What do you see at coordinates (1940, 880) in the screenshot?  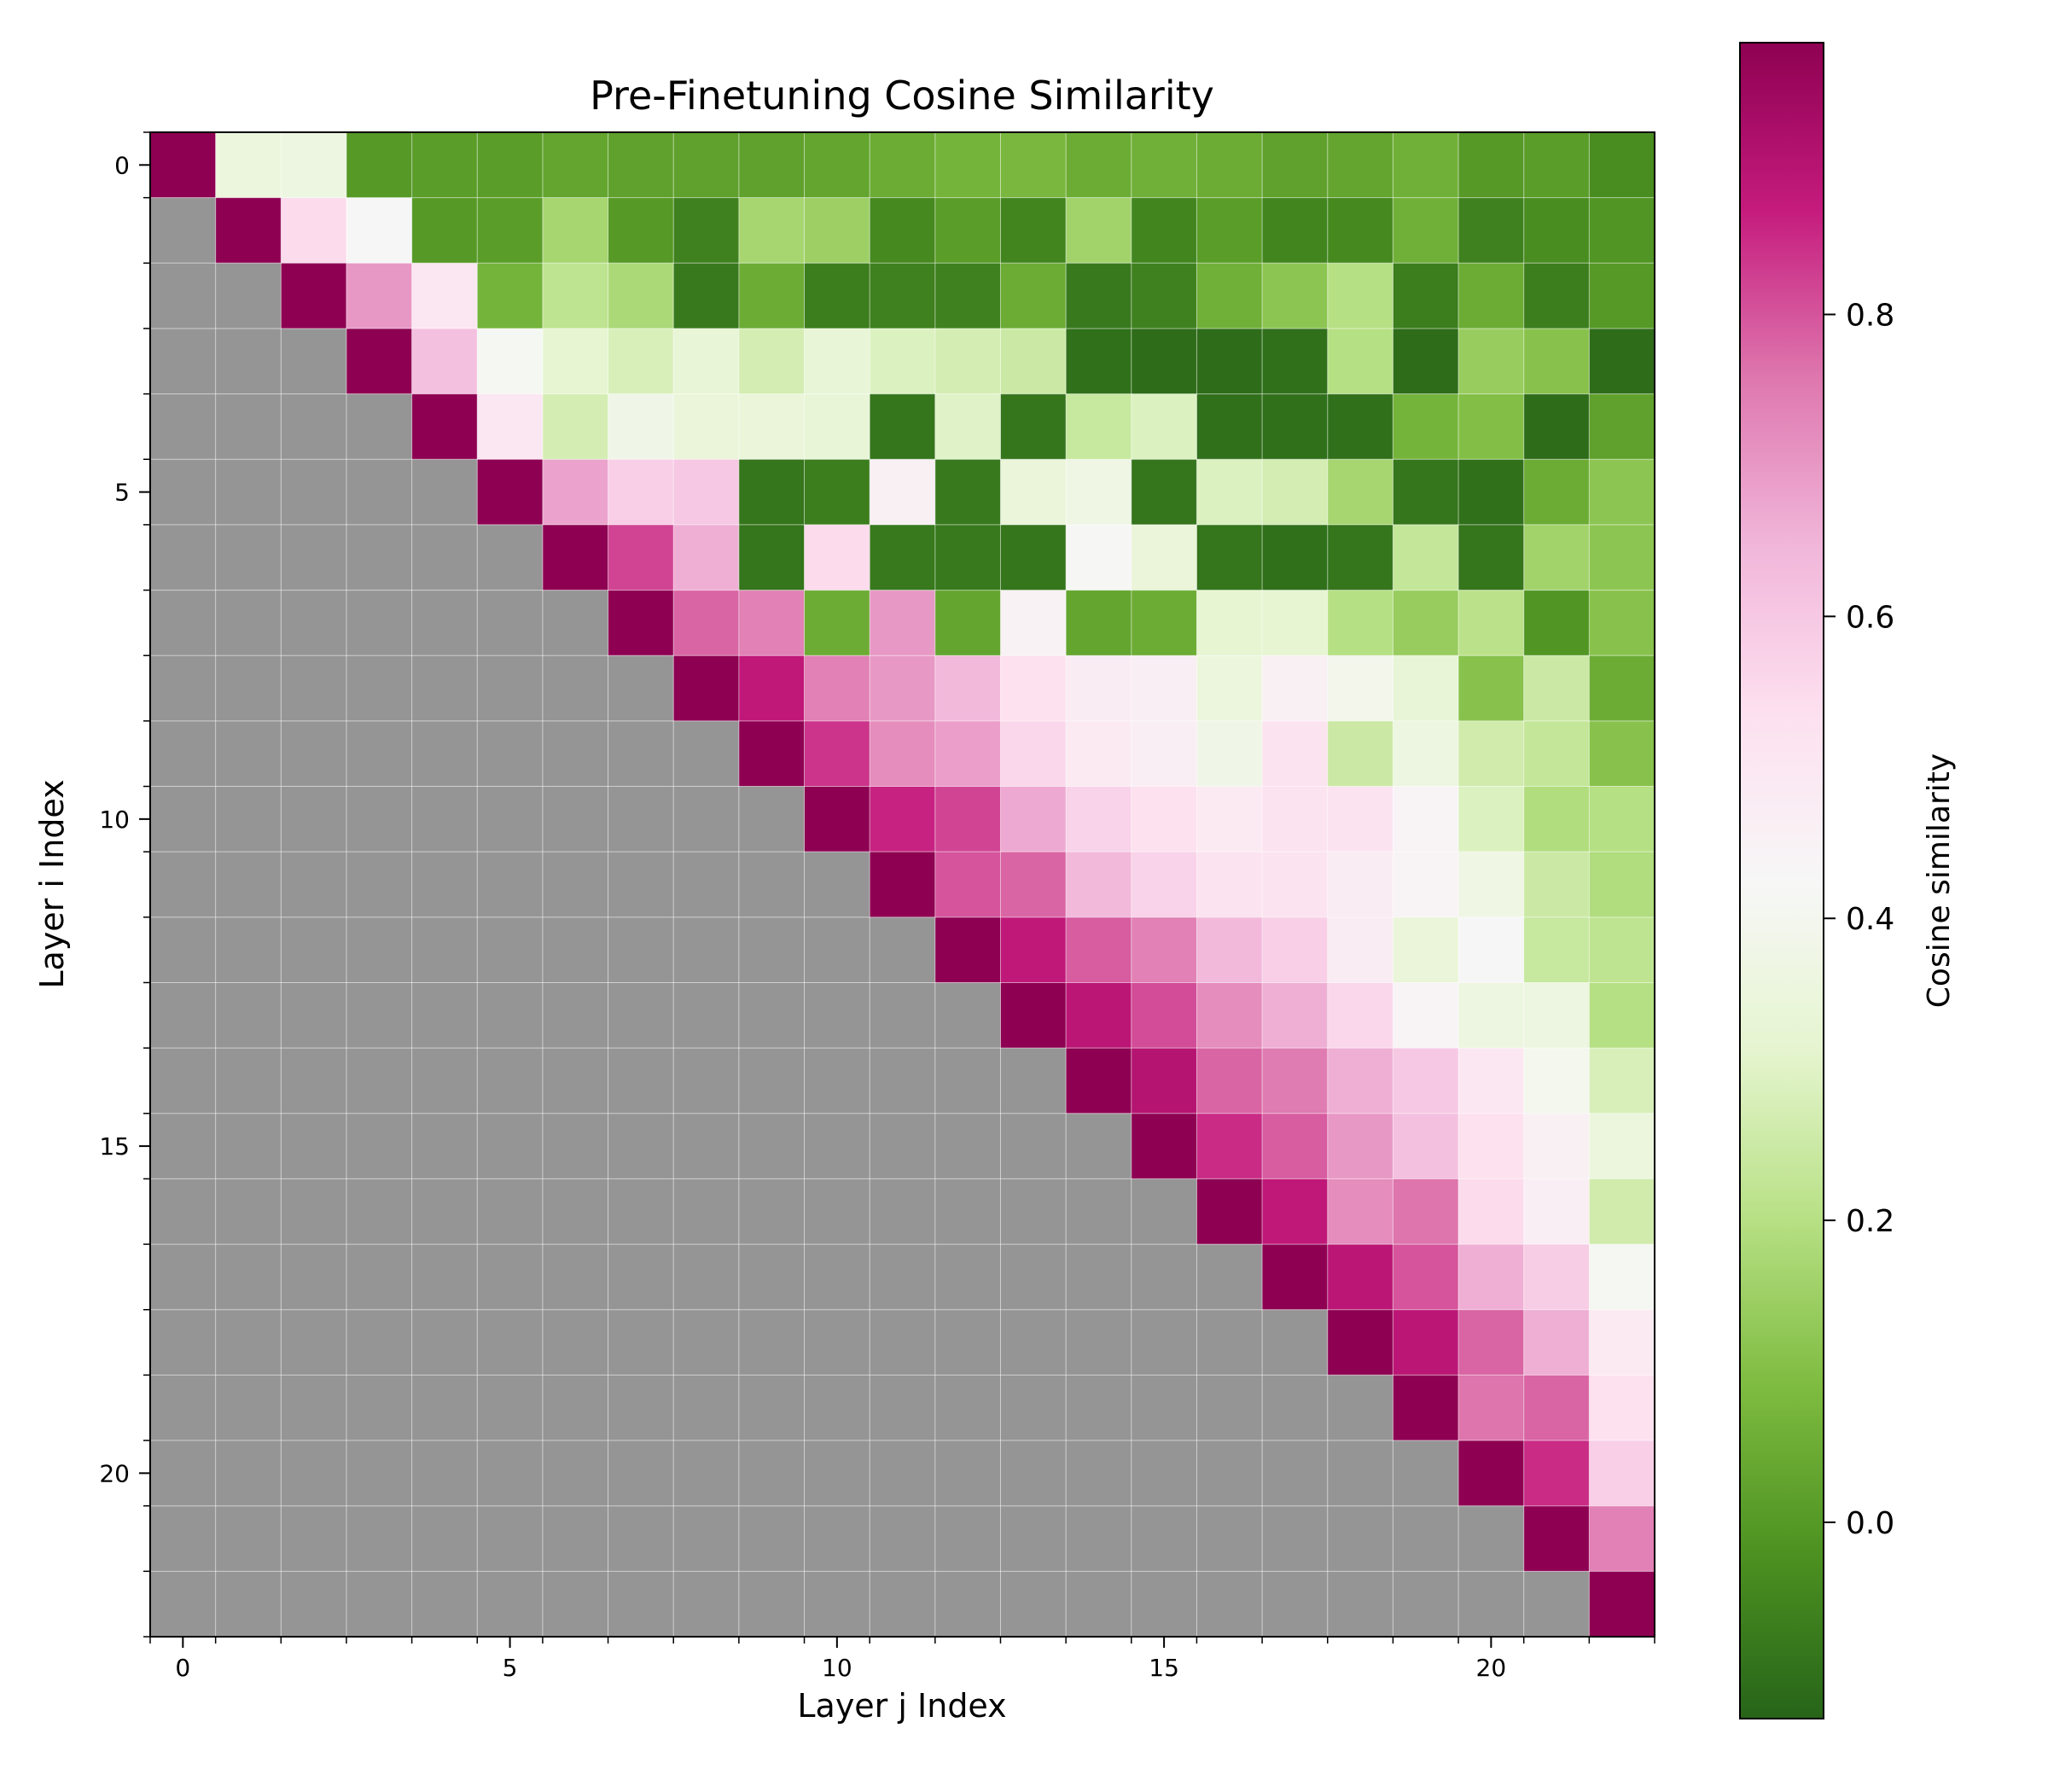 I see `colorbar-label: Cosine similarity` at bounding box center [1940, 880].